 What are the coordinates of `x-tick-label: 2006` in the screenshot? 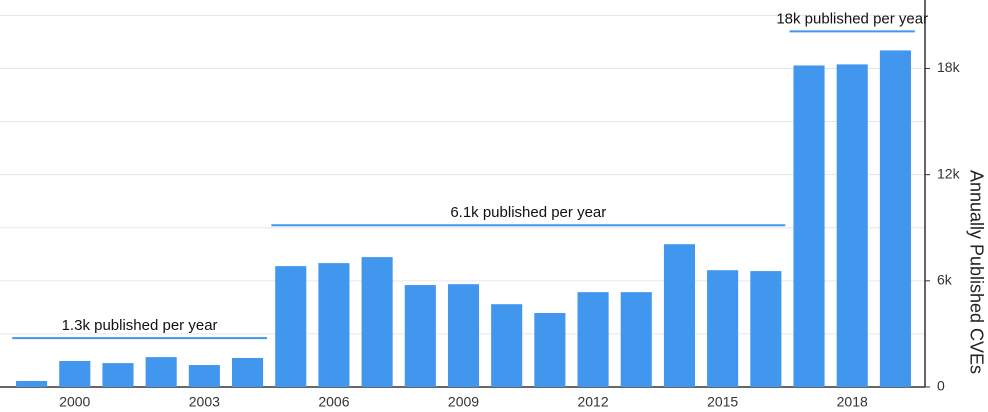 It's located at (333, 402).